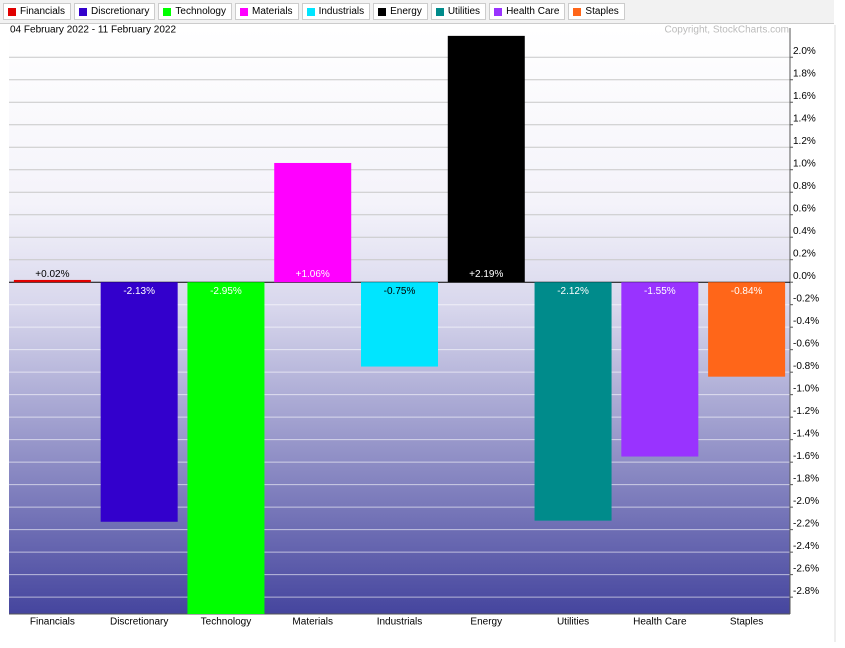 This screenshot has height=648, width=845. I want to click on value-label: +2.19%, so click(486, 274).